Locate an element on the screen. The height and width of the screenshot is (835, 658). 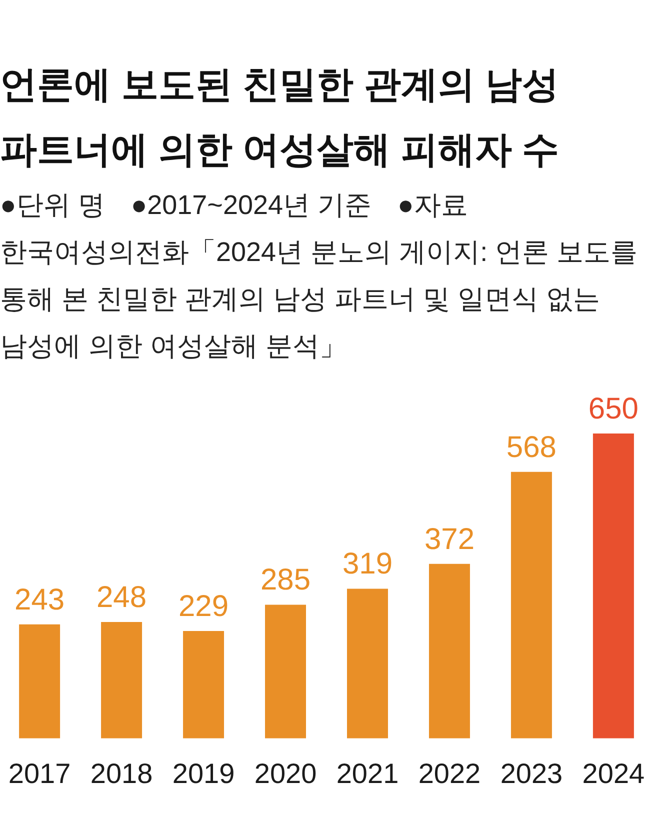
x-tick-label: 2019 is located at coordinates (203, 773).